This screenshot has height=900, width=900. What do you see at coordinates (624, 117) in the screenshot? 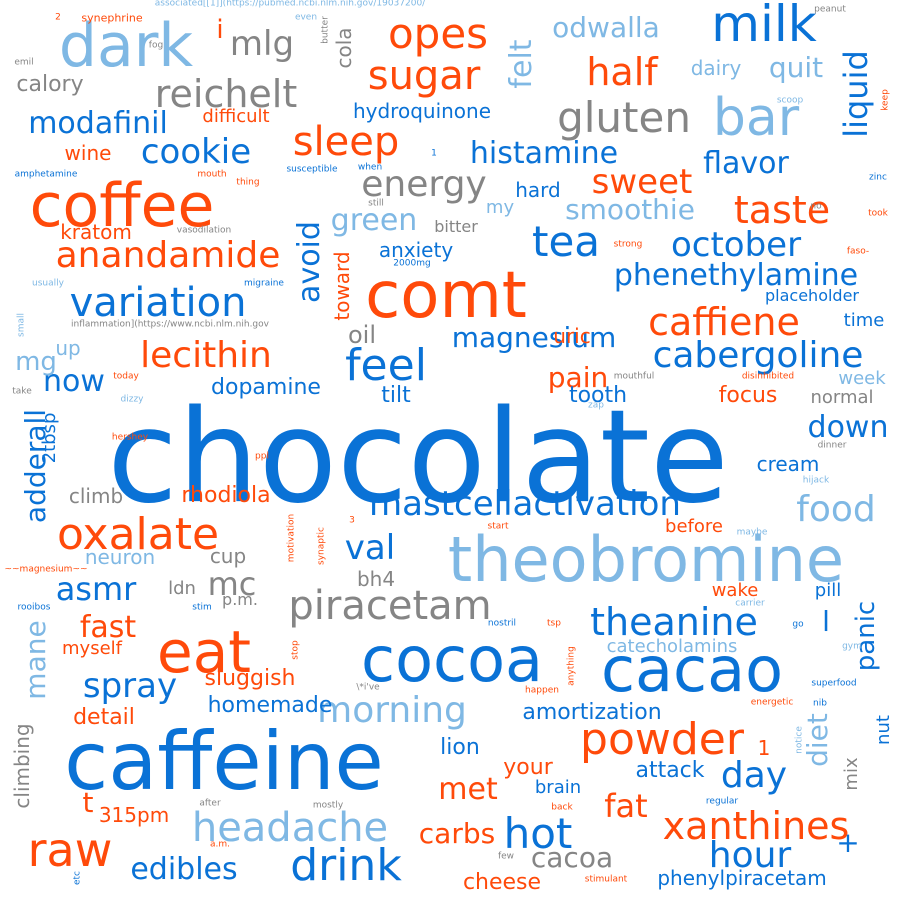
I see `word-gluten: gluten` at bounding box center [624, 117].